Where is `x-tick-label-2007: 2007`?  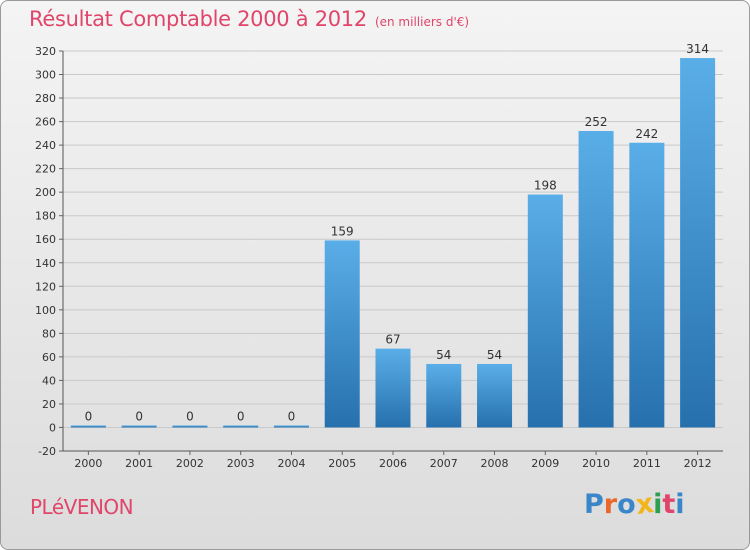
x-tick-label-2007: 2007 is located at coordinates (444, 463).